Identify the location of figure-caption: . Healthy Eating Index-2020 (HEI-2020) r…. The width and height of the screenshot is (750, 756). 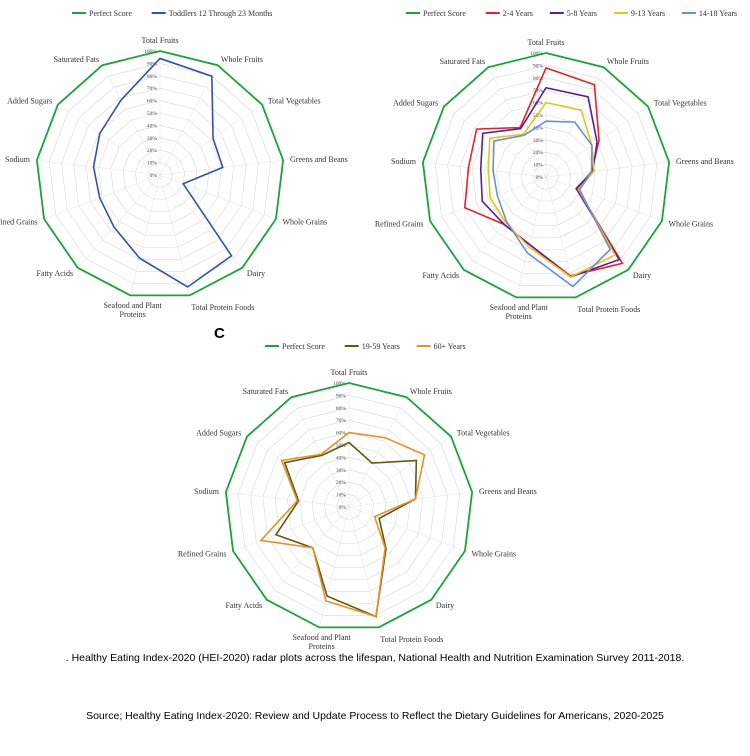
(375, 658).